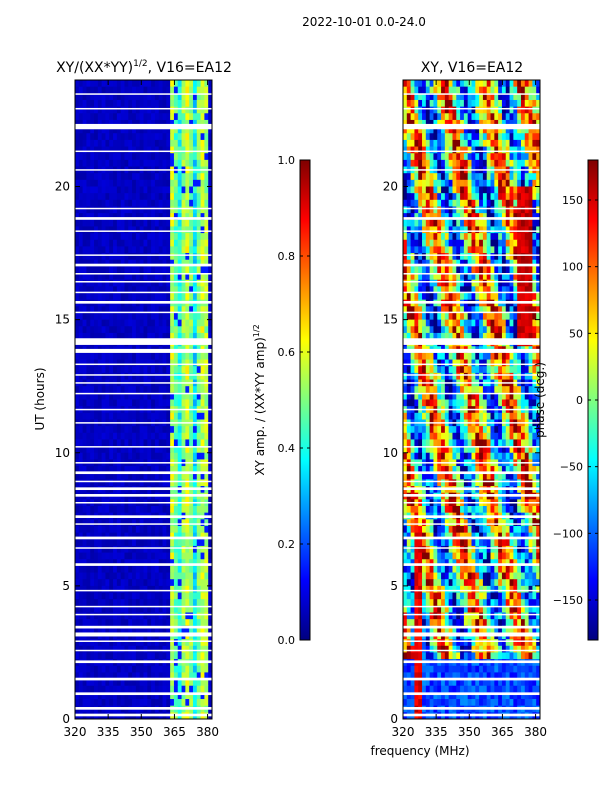 The image size is (600, 804). I want to click on colorbar-tick-label: 0.2, so click(287, 544).